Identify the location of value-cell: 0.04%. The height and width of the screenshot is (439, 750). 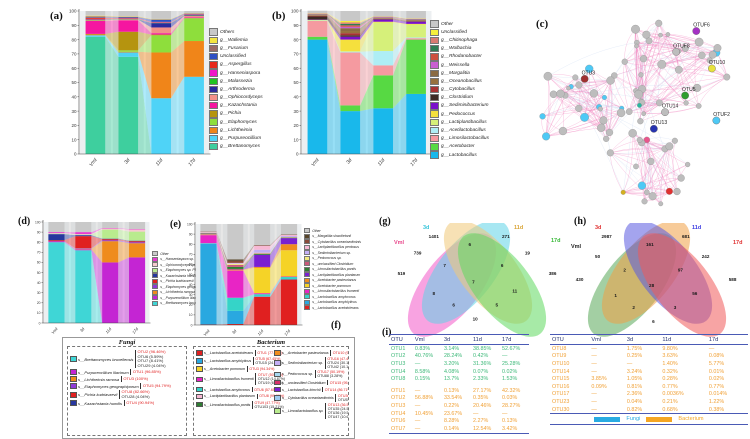
(634, 401).